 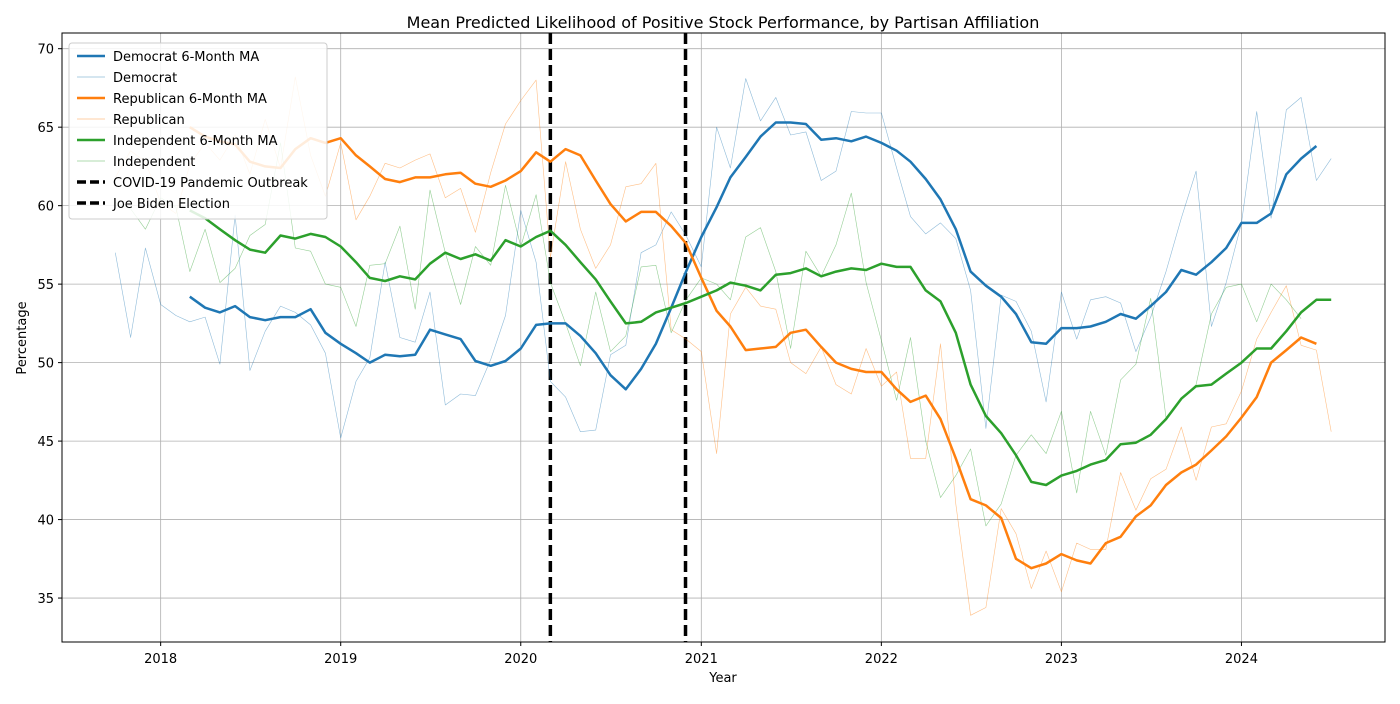 What do you see at coordinates (520, 659) in the screenshot?
I see `x-tick-label: 2020` at bounding box center [520, 659].